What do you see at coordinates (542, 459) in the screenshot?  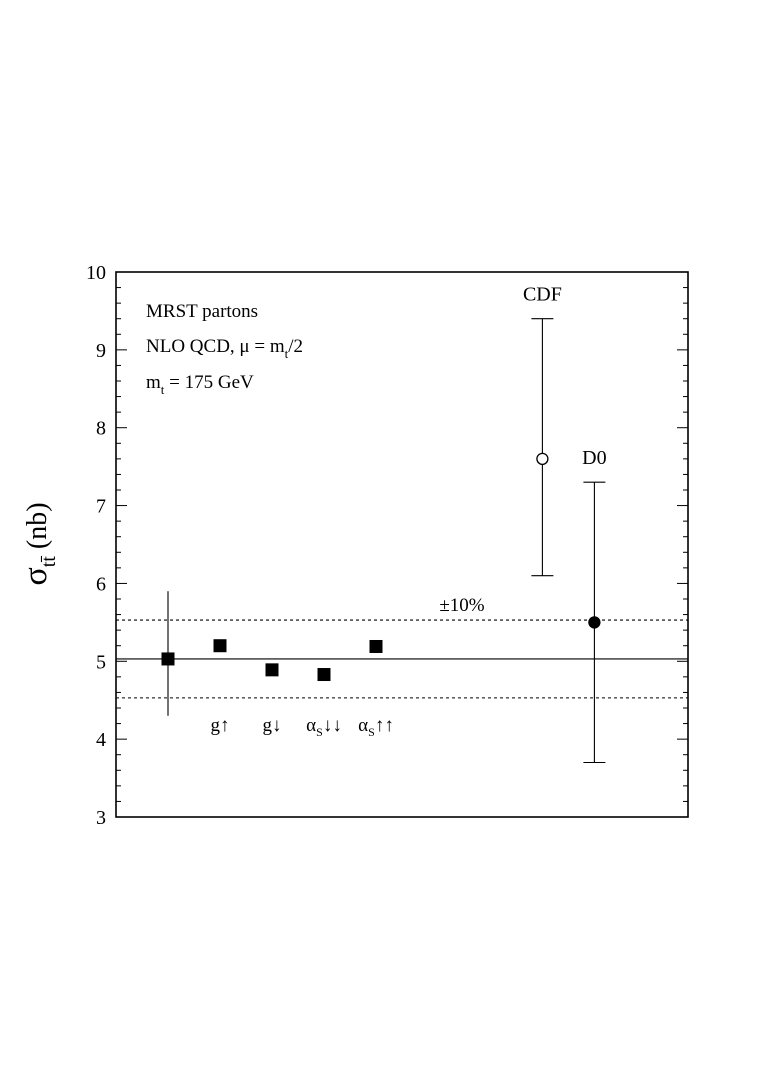 I see `experiment-point-cdf` at bounding box center [542, 459].